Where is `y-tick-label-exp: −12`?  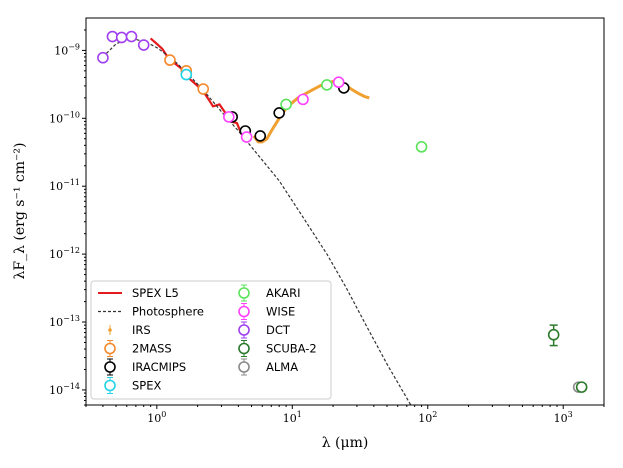
y-tick-label-exp: −12 is located at coordinates (71, 250).